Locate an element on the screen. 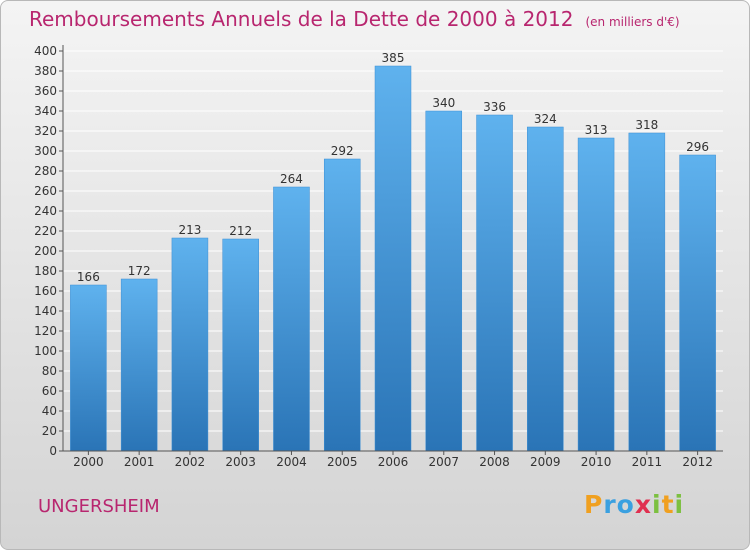  x-tick-label: 2000 is located at coordinates (88, 462).